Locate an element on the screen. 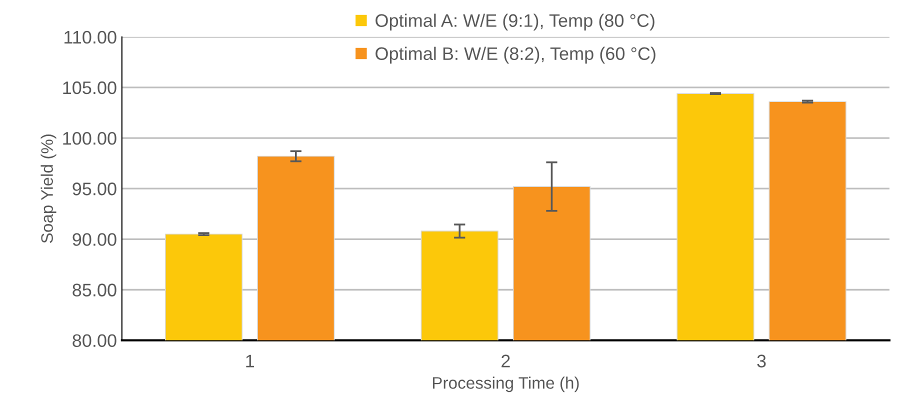 The height and width of the screenshot is (410, 903). y-axis-title: Soap Yield (%) is located at coordinates (48, 188).